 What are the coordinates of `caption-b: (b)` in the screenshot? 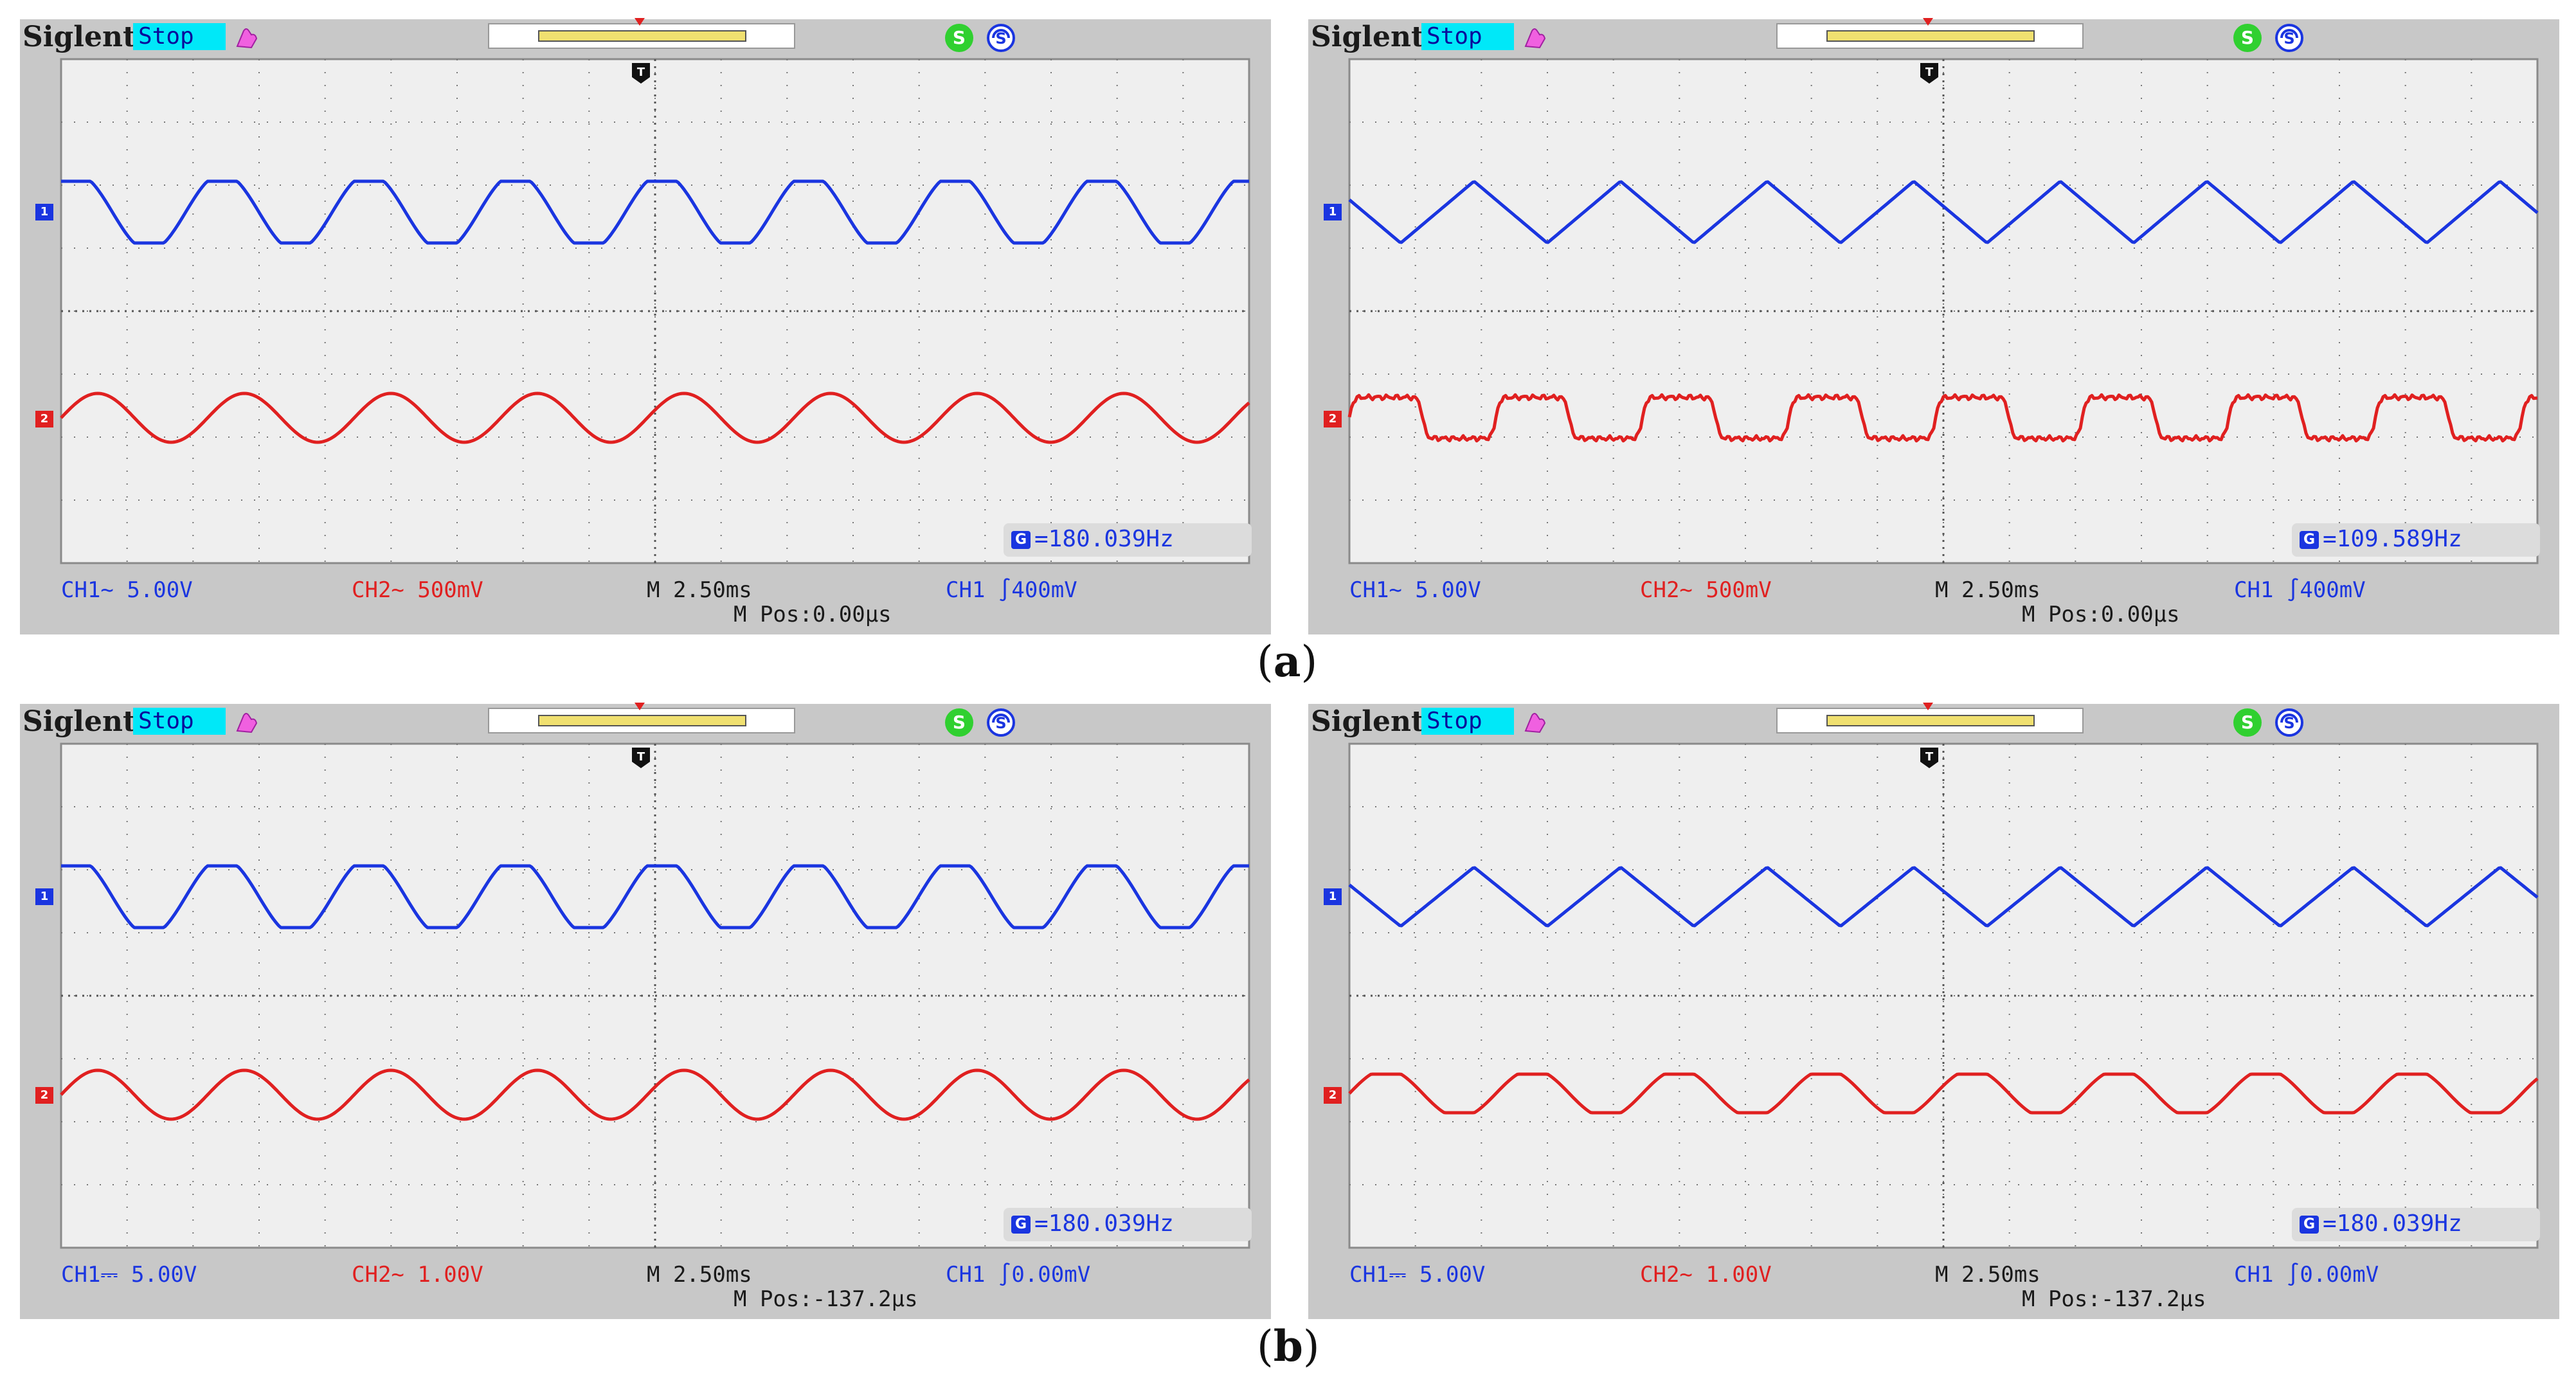 It's located at (1288, 1346).